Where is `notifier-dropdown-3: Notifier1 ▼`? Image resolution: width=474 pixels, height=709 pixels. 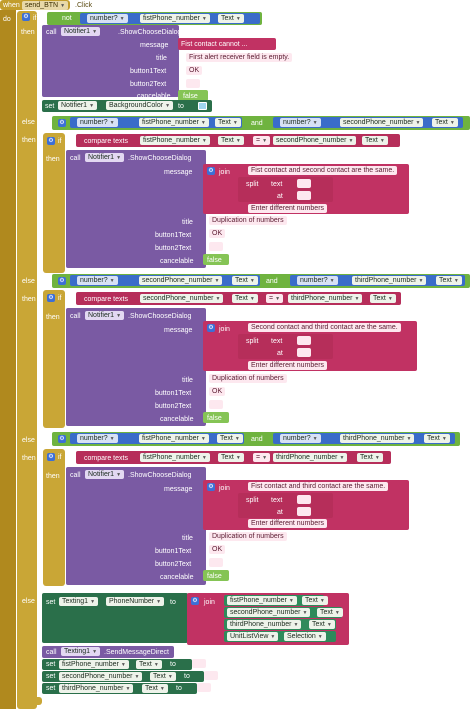 notifier-dropdown-3: Notifier1 ▼ is located at coordinates (105, 315).